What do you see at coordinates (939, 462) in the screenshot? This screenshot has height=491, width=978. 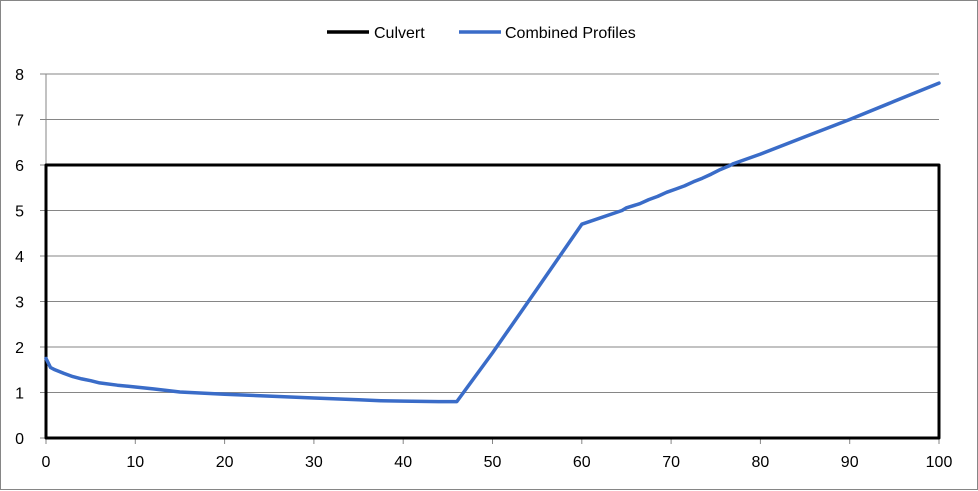 I see `x-tick-label: 100` at bounding box center [939, 462].